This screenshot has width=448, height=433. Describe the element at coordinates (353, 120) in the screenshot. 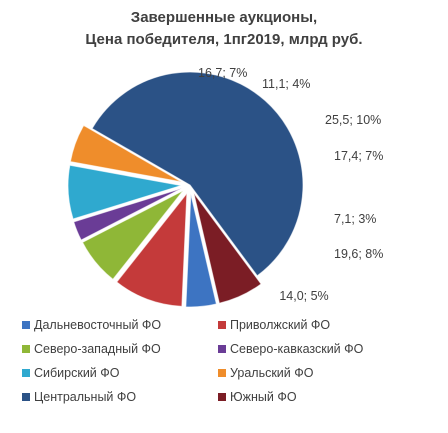

I see `data-label-4: 25,5; 10%` at that location.